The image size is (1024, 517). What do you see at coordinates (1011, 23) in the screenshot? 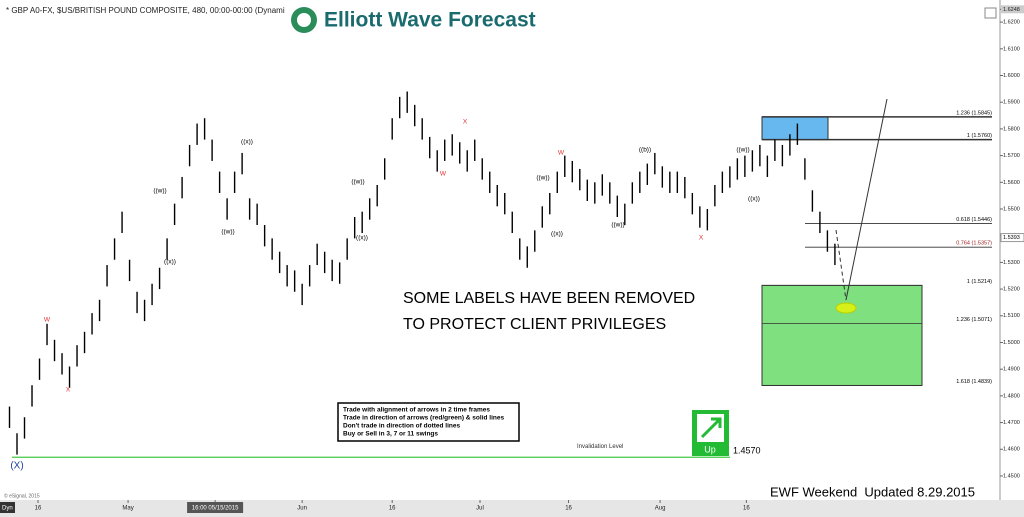
I see `y-tick-label: 1.6200` at bounding box center [1011, 23].